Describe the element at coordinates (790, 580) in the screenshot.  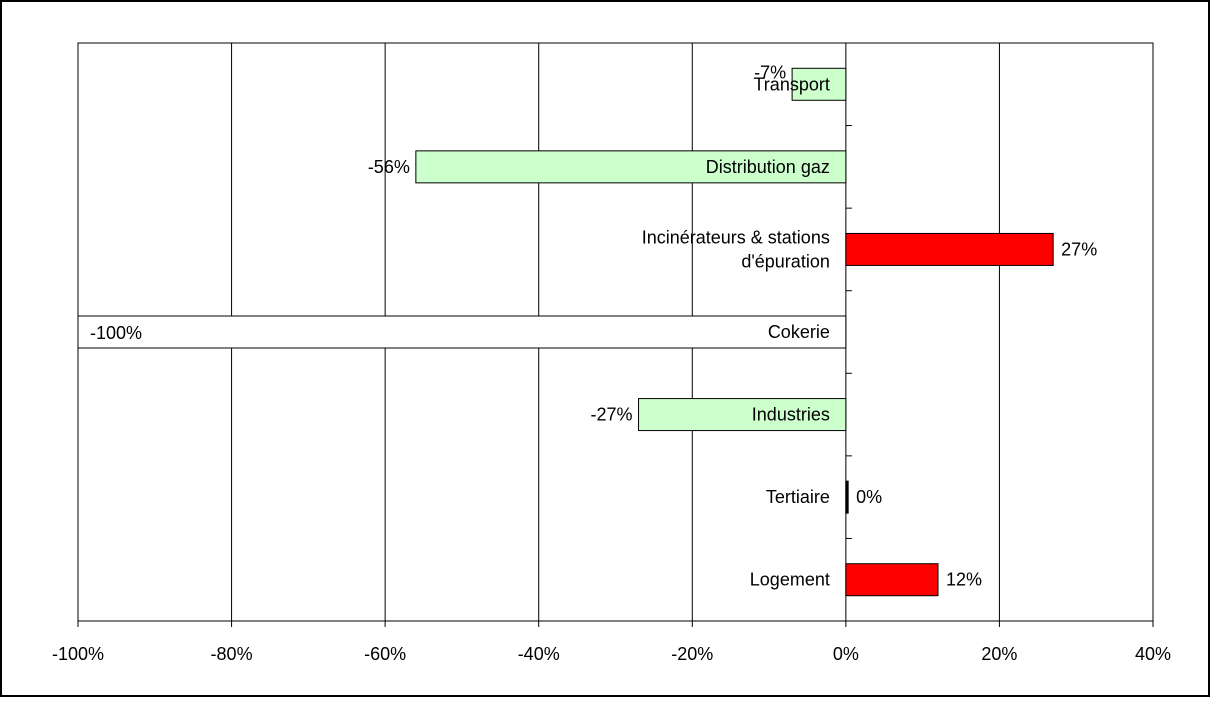
I see `category-label: Logement` at that location.